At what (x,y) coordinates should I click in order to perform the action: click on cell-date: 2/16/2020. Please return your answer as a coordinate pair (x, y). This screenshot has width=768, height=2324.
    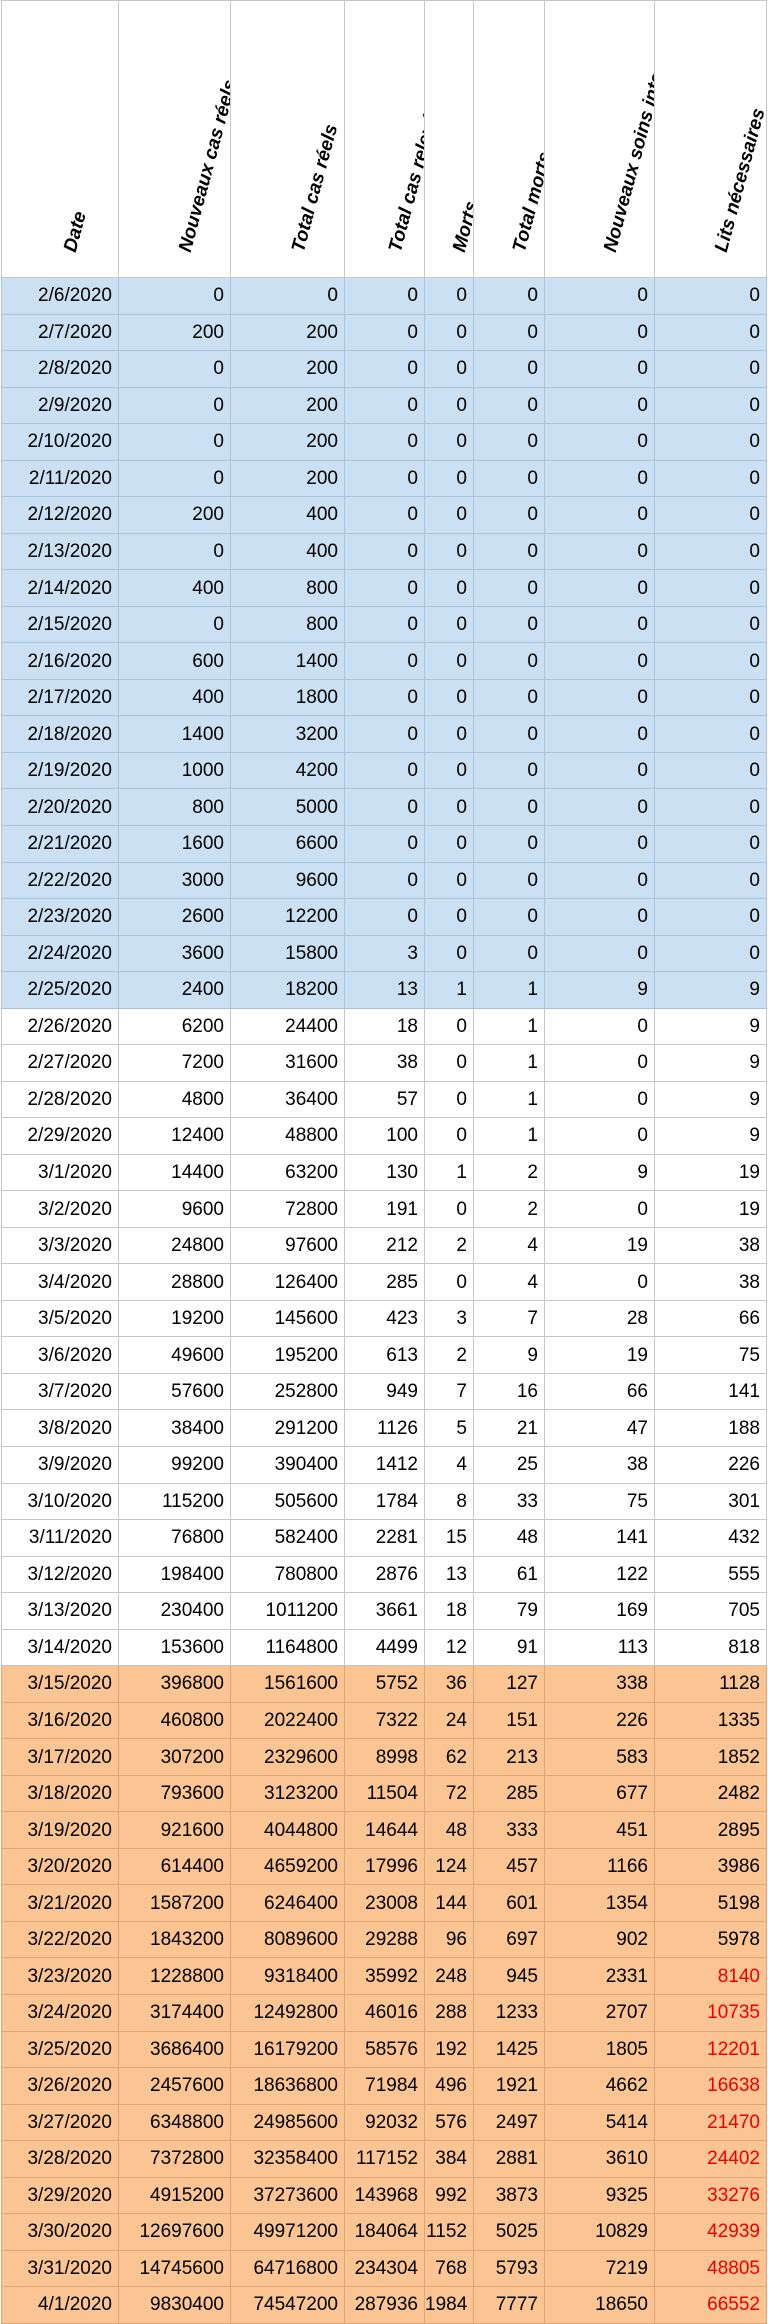
    Looking at the image, I should click on (60, 661).